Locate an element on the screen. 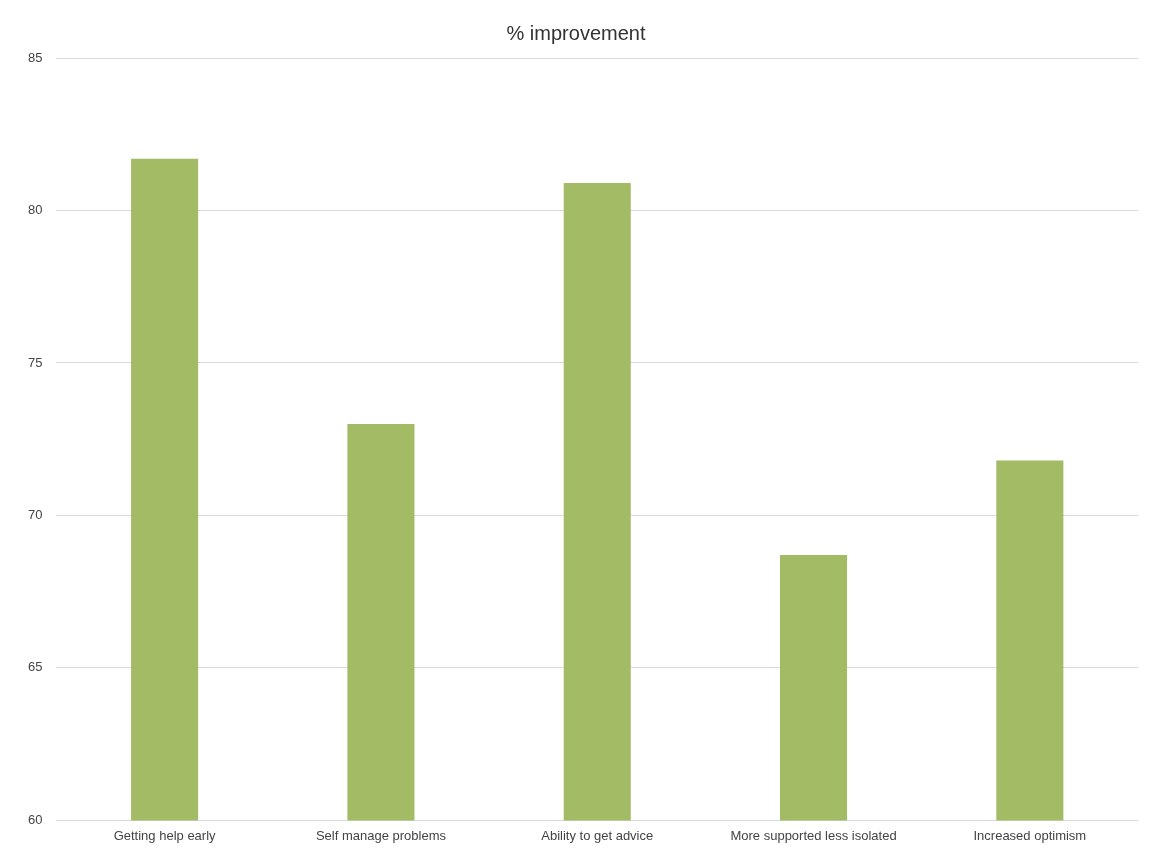 This screenshot has width=1152, height=860. y-tick-label: 80 is located at coordinates (35, 210).